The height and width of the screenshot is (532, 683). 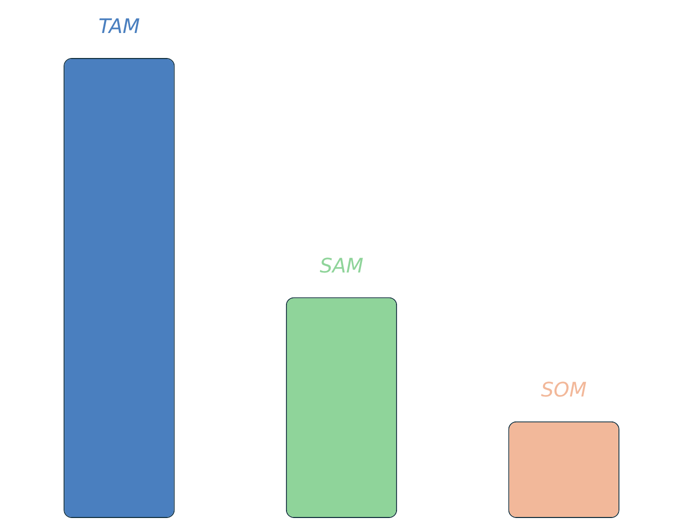 What do you see at coordinates (342, 265) in the screenshot?
I see `x-tick-label: SAM` at bounding box center [342, 265].